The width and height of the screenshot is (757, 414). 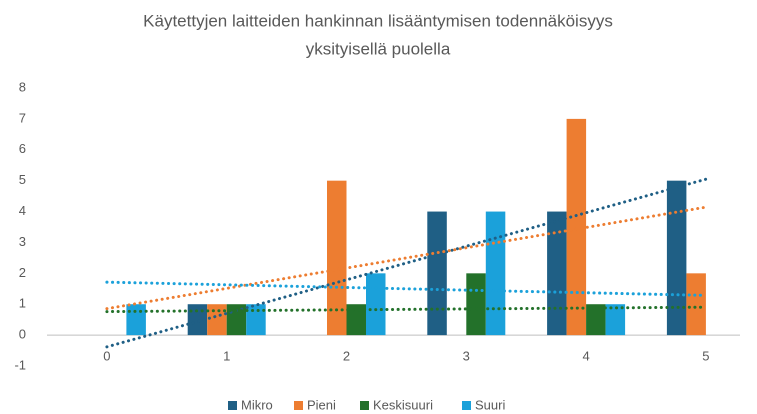 What do you see at coordinates (20, 364) in the screenshot?
I see `y-tick-label: -1` at bounding box center [20, 364].